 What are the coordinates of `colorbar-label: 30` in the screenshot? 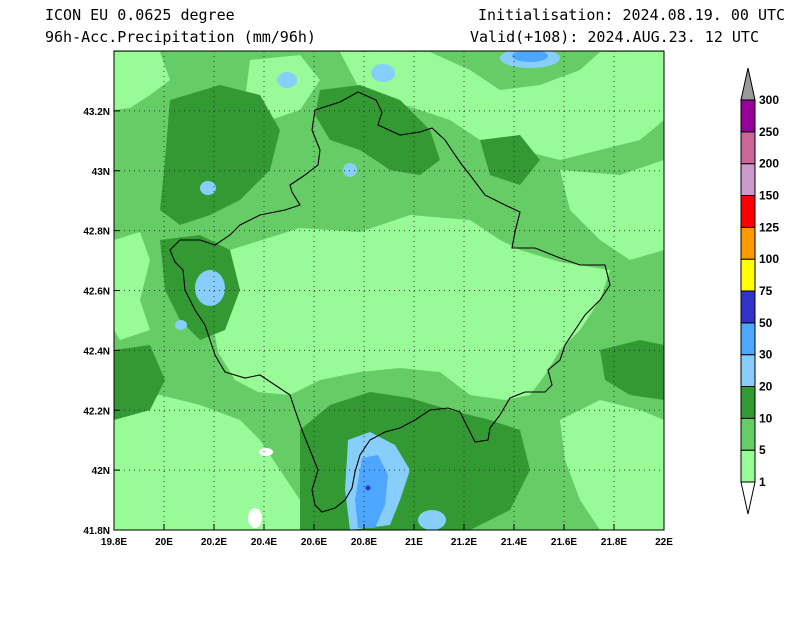 It's located at (766, 355).